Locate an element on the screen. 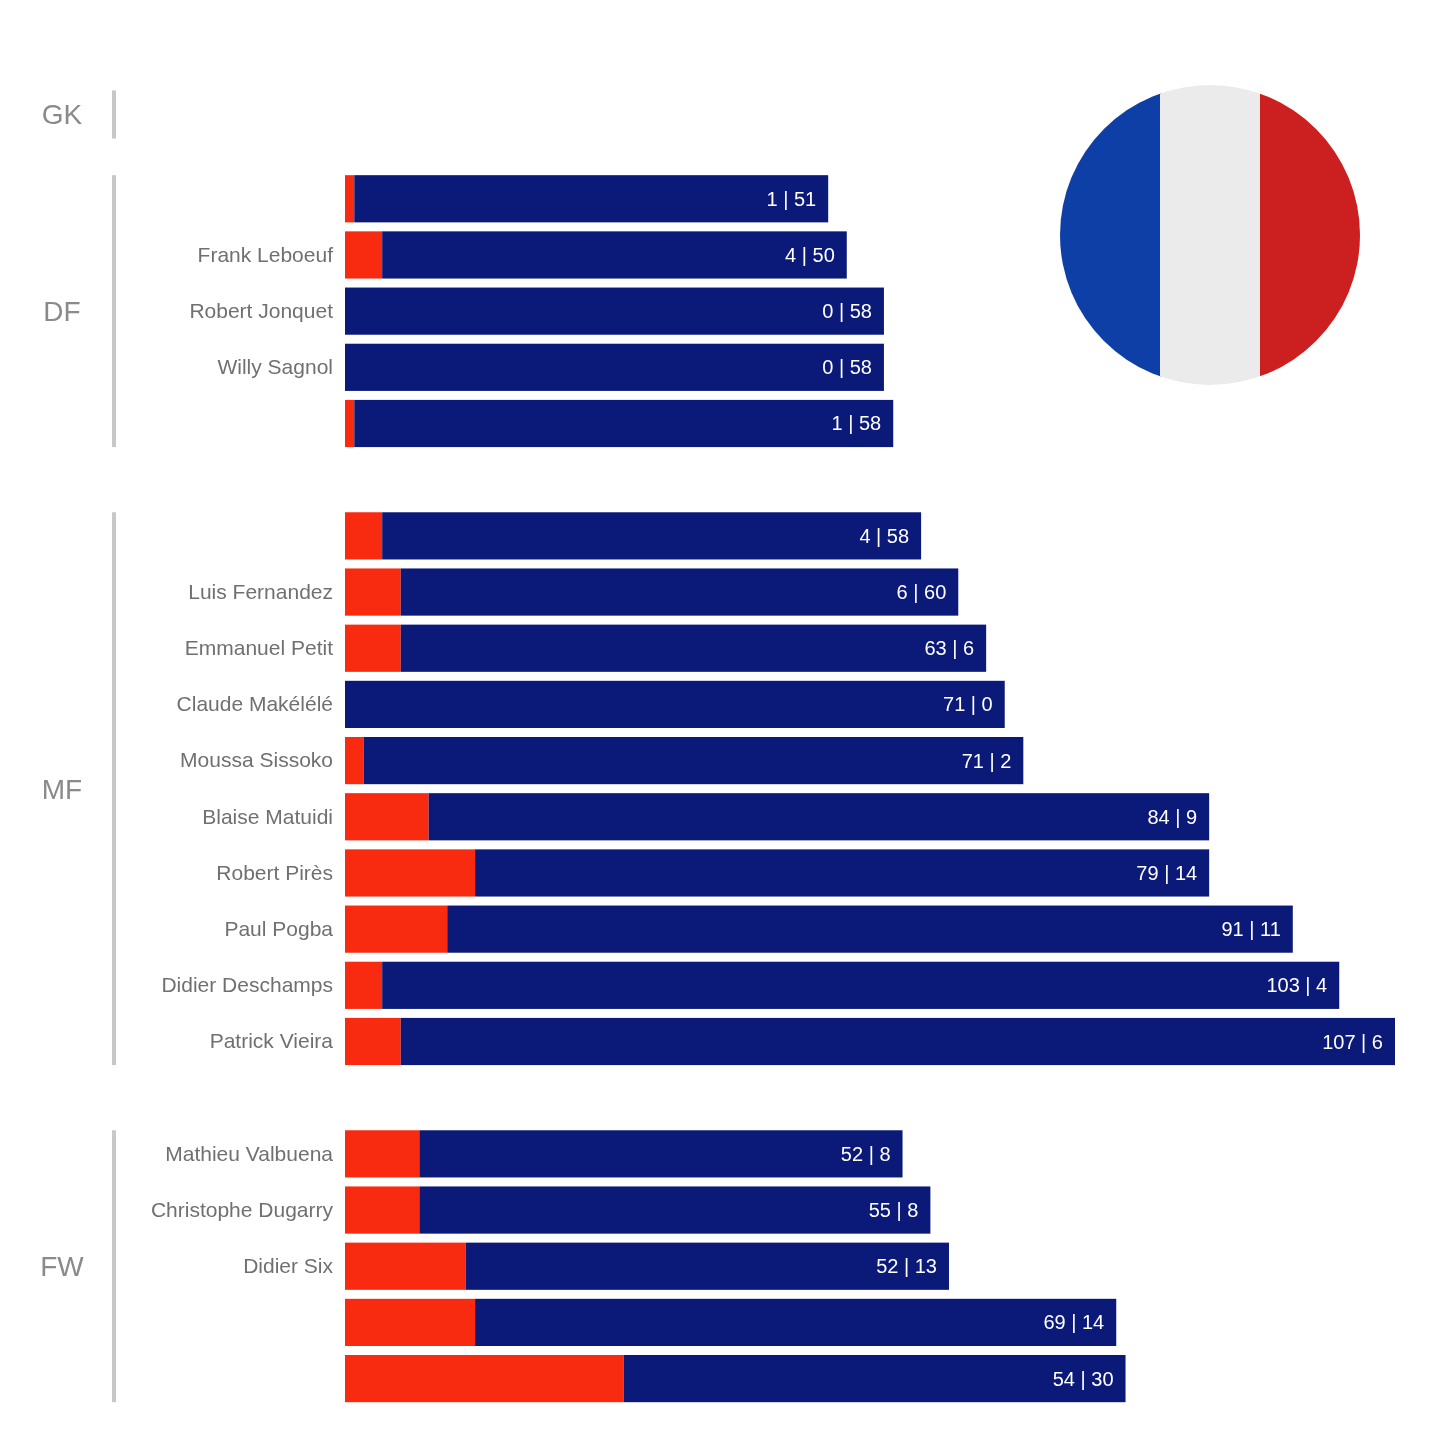 The height and width of the screenshot is (1445, 1445). y-tick-label: Claude Makélélé is located at coordinates (254, 704).